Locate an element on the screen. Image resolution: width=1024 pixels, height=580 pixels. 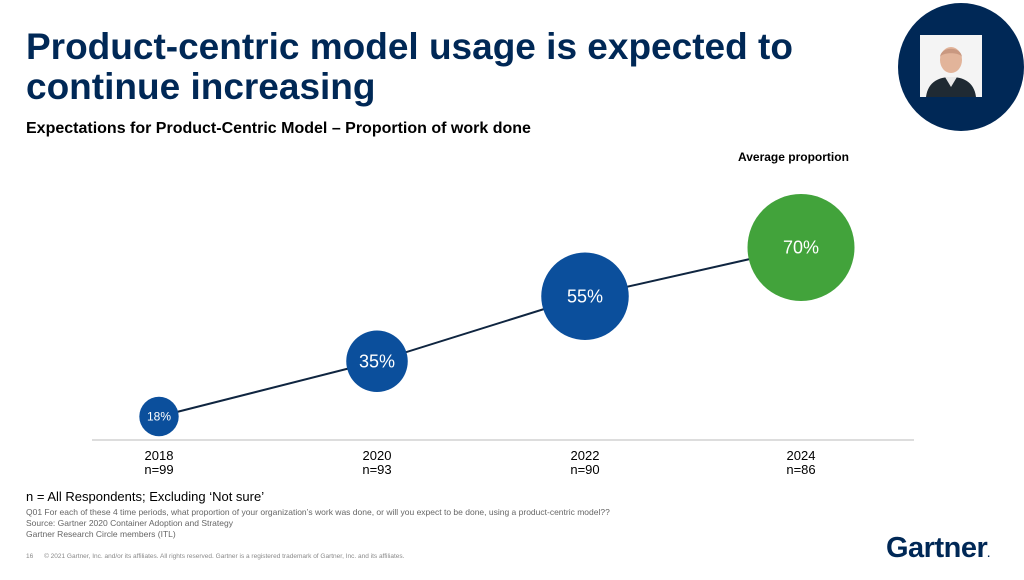
x-tick-label-2020: 2020 n=93 is located at coordinates (377, 463).